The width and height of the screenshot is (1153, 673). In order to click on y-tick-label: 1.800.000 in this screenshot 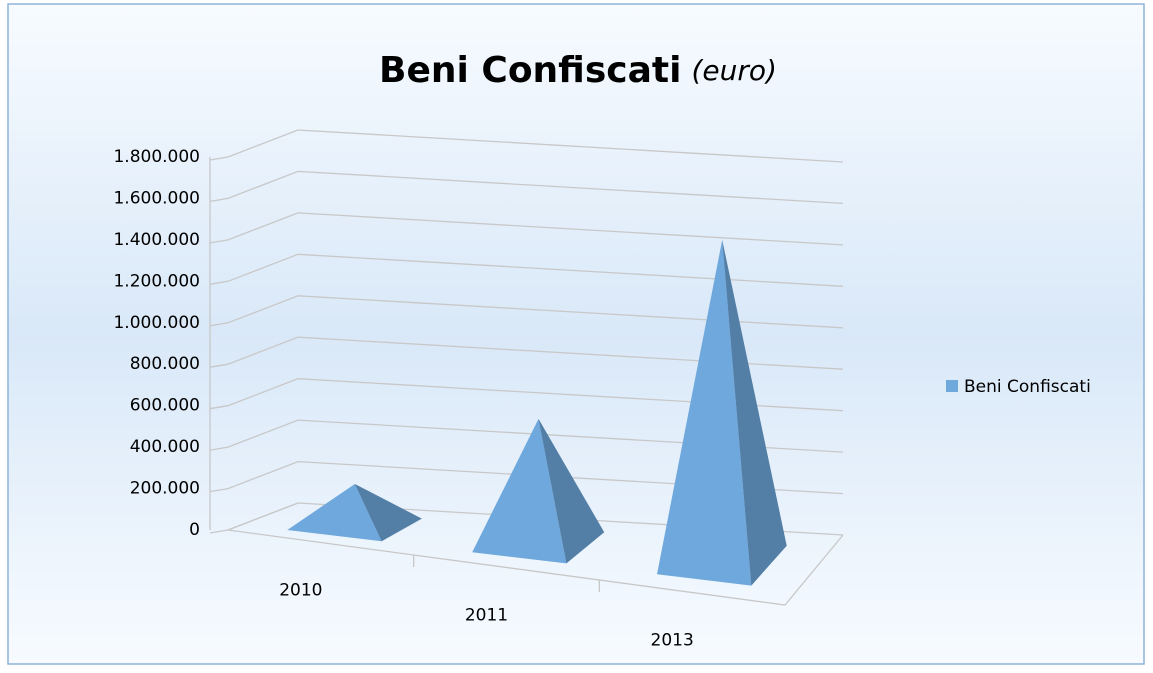, I will do `click(156, 157)`.